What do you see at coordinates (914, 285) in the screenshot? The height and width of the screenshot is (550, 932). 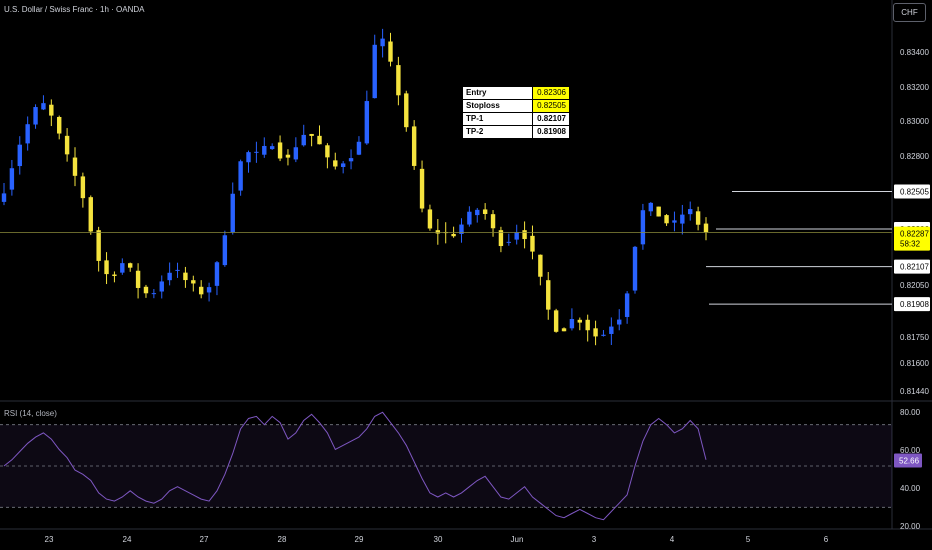 I see `price-axis-label: 0.82050` at bounding box center [914, 285].